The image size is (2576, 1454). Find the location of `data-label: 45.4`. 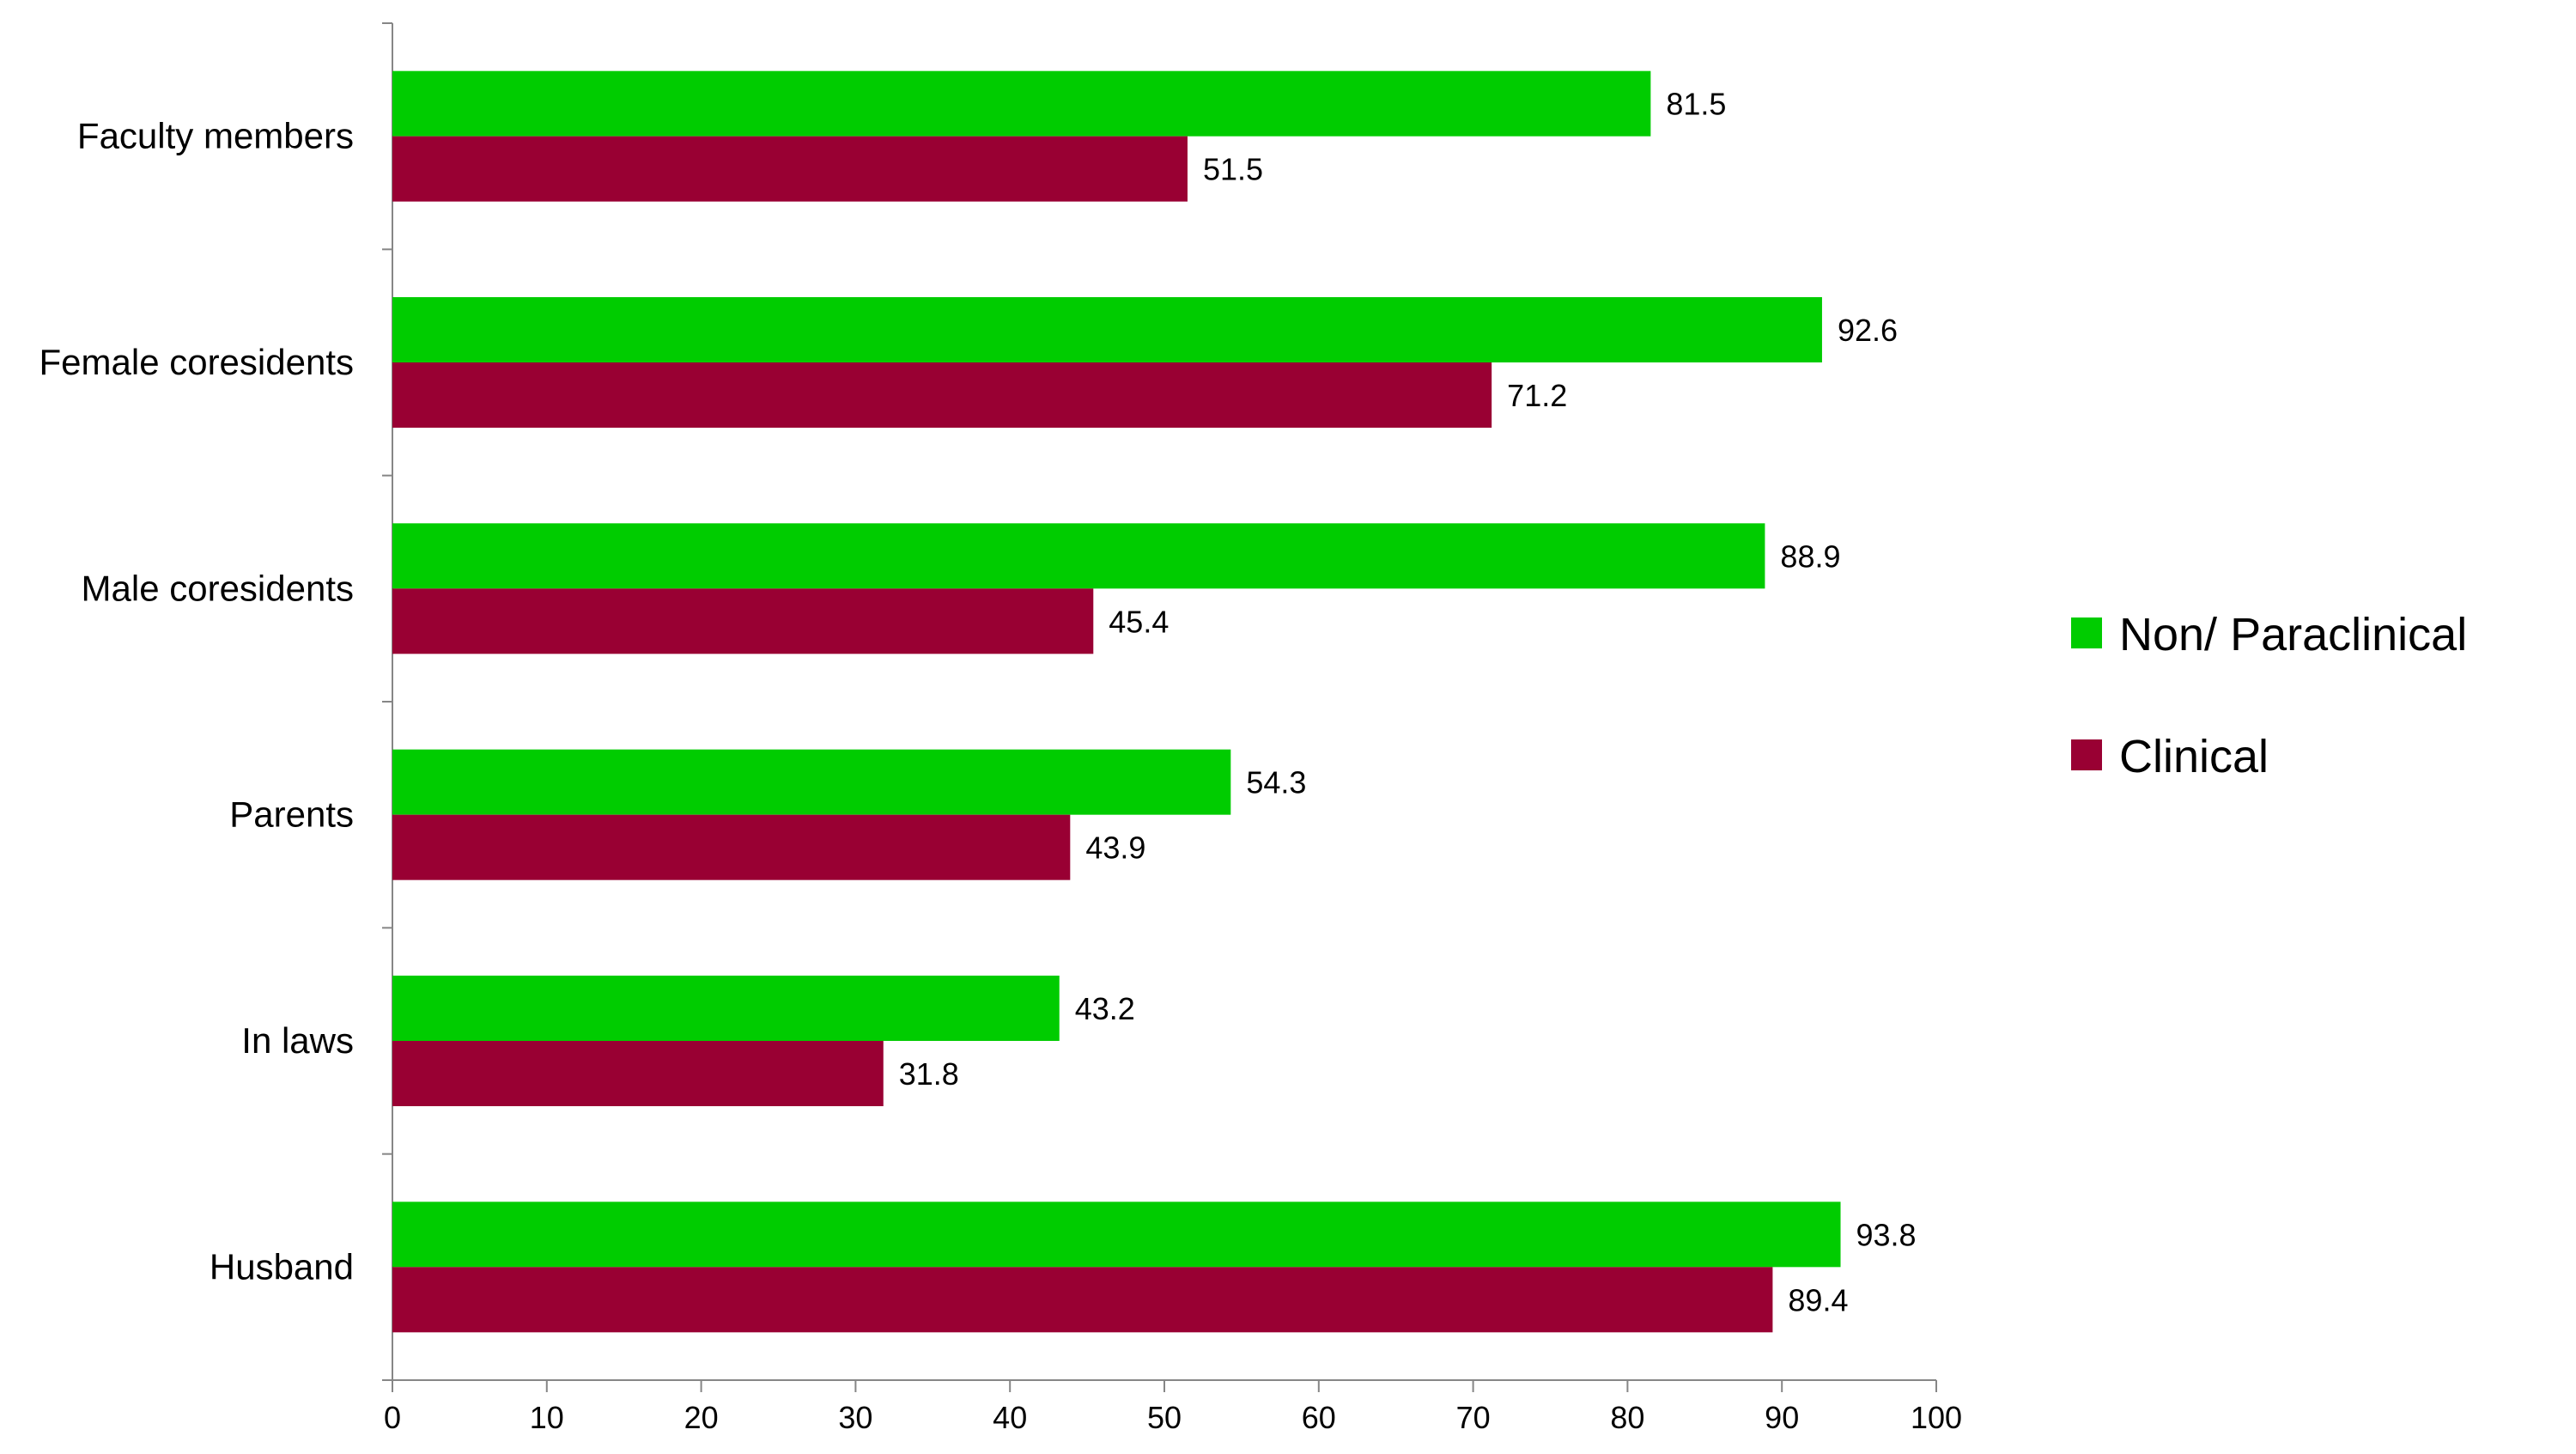

data-label: 45.4 is located at coordinates (1139, 621).